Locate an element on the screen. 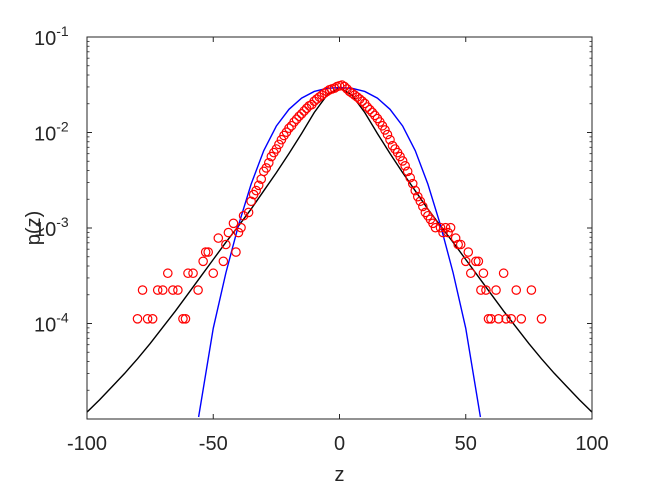 This screenshot has width=654, height=496. x-tick-label: -100 is located at coordinates (87, 444).